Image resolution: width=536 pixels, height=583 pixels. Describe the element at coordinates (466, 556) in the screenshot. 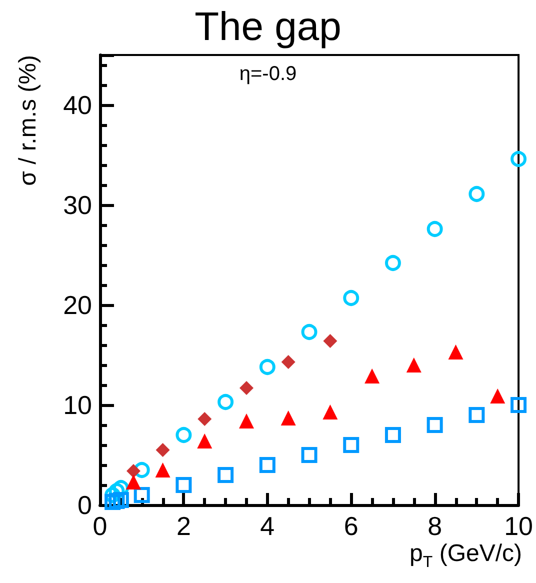

I see `x-axis-title: p$_{T}$ (GeV/c)` at that location.